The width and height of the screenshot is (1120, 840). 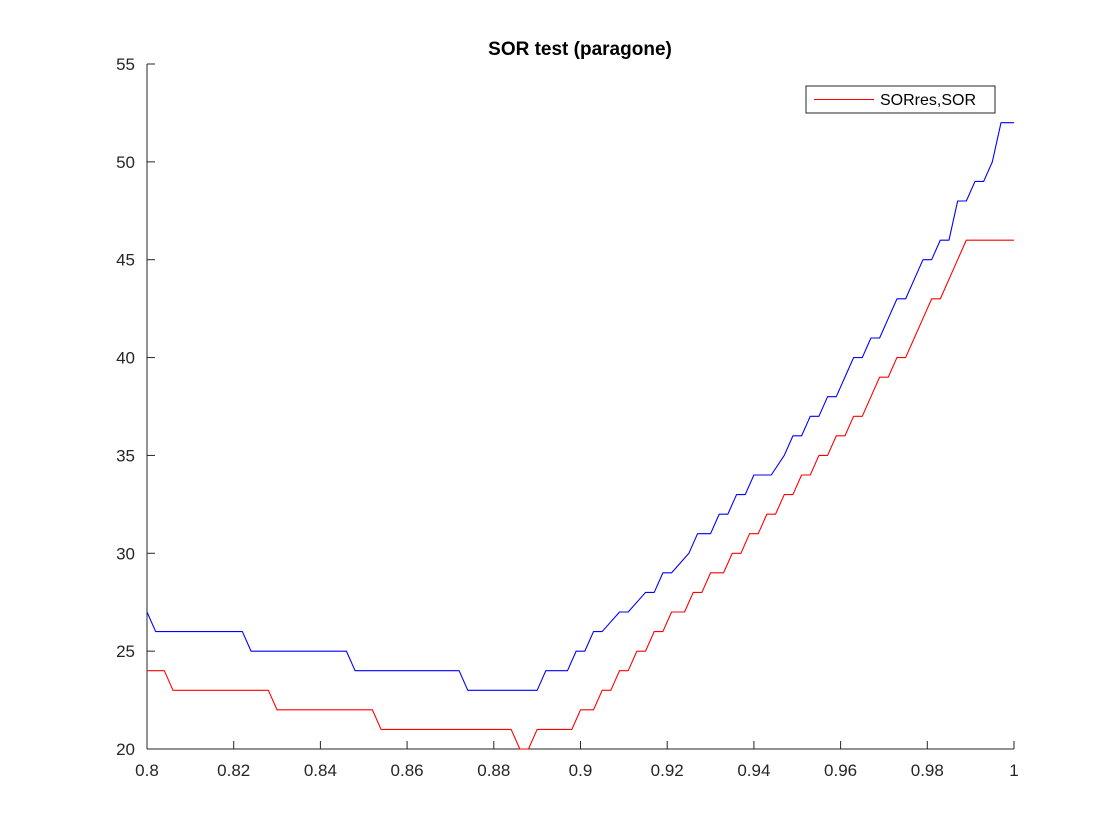 What do you see at coordinates (135, 407) in the screenshot?
I see `y-axis-ticks: 20 25 30 35 40 45 50 55` at bounding box center [135, 407].